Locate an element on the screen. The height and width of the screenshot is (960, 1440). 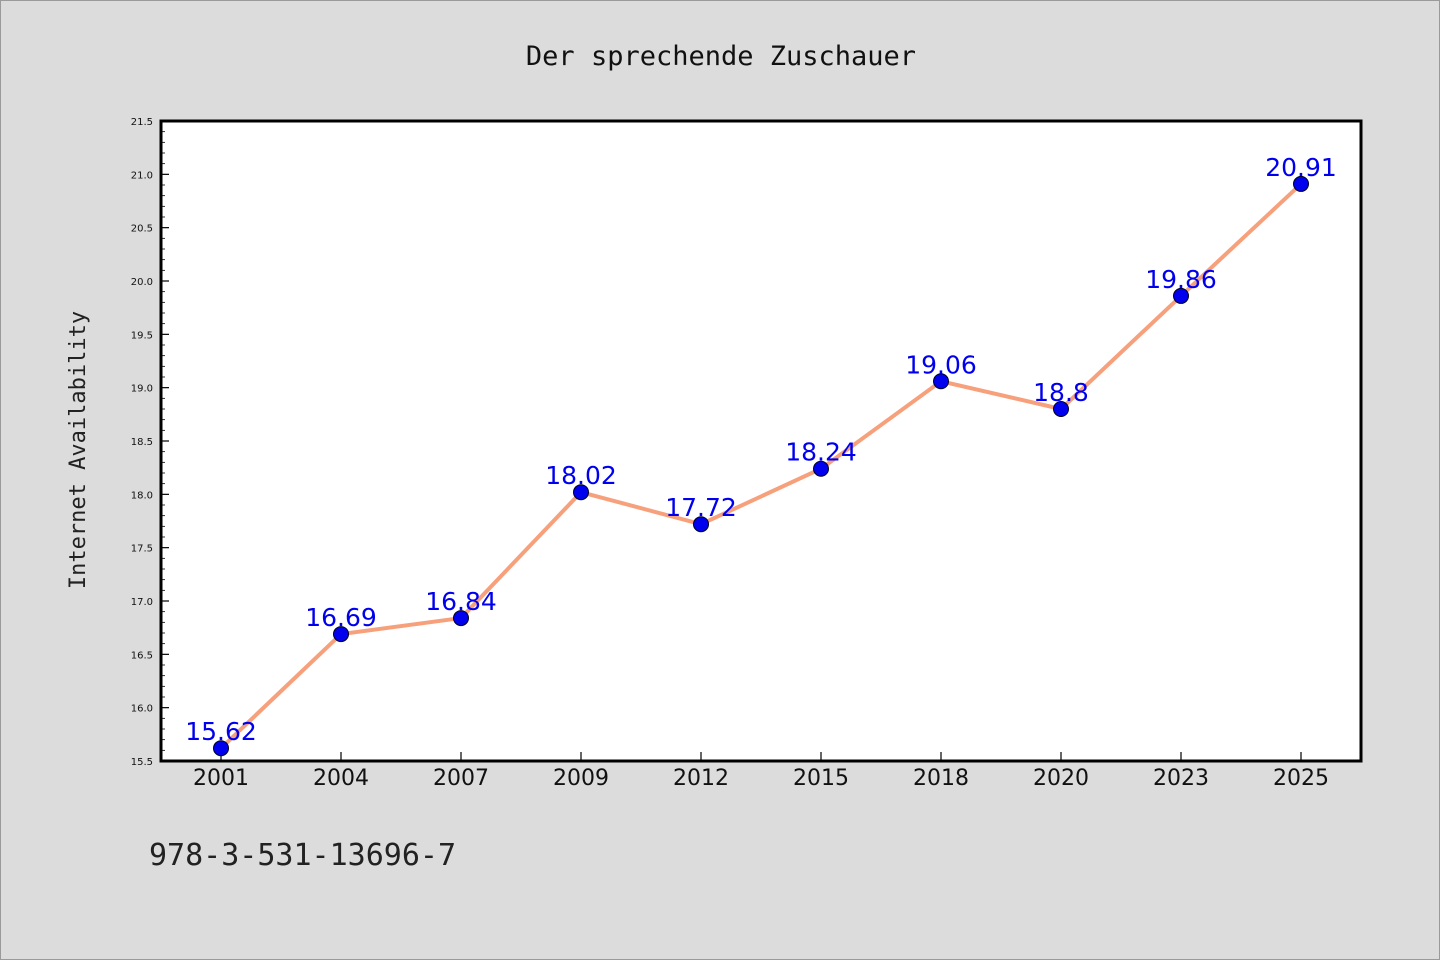
y-axis-label: Internet Availability is located at coordinates (78, 450).